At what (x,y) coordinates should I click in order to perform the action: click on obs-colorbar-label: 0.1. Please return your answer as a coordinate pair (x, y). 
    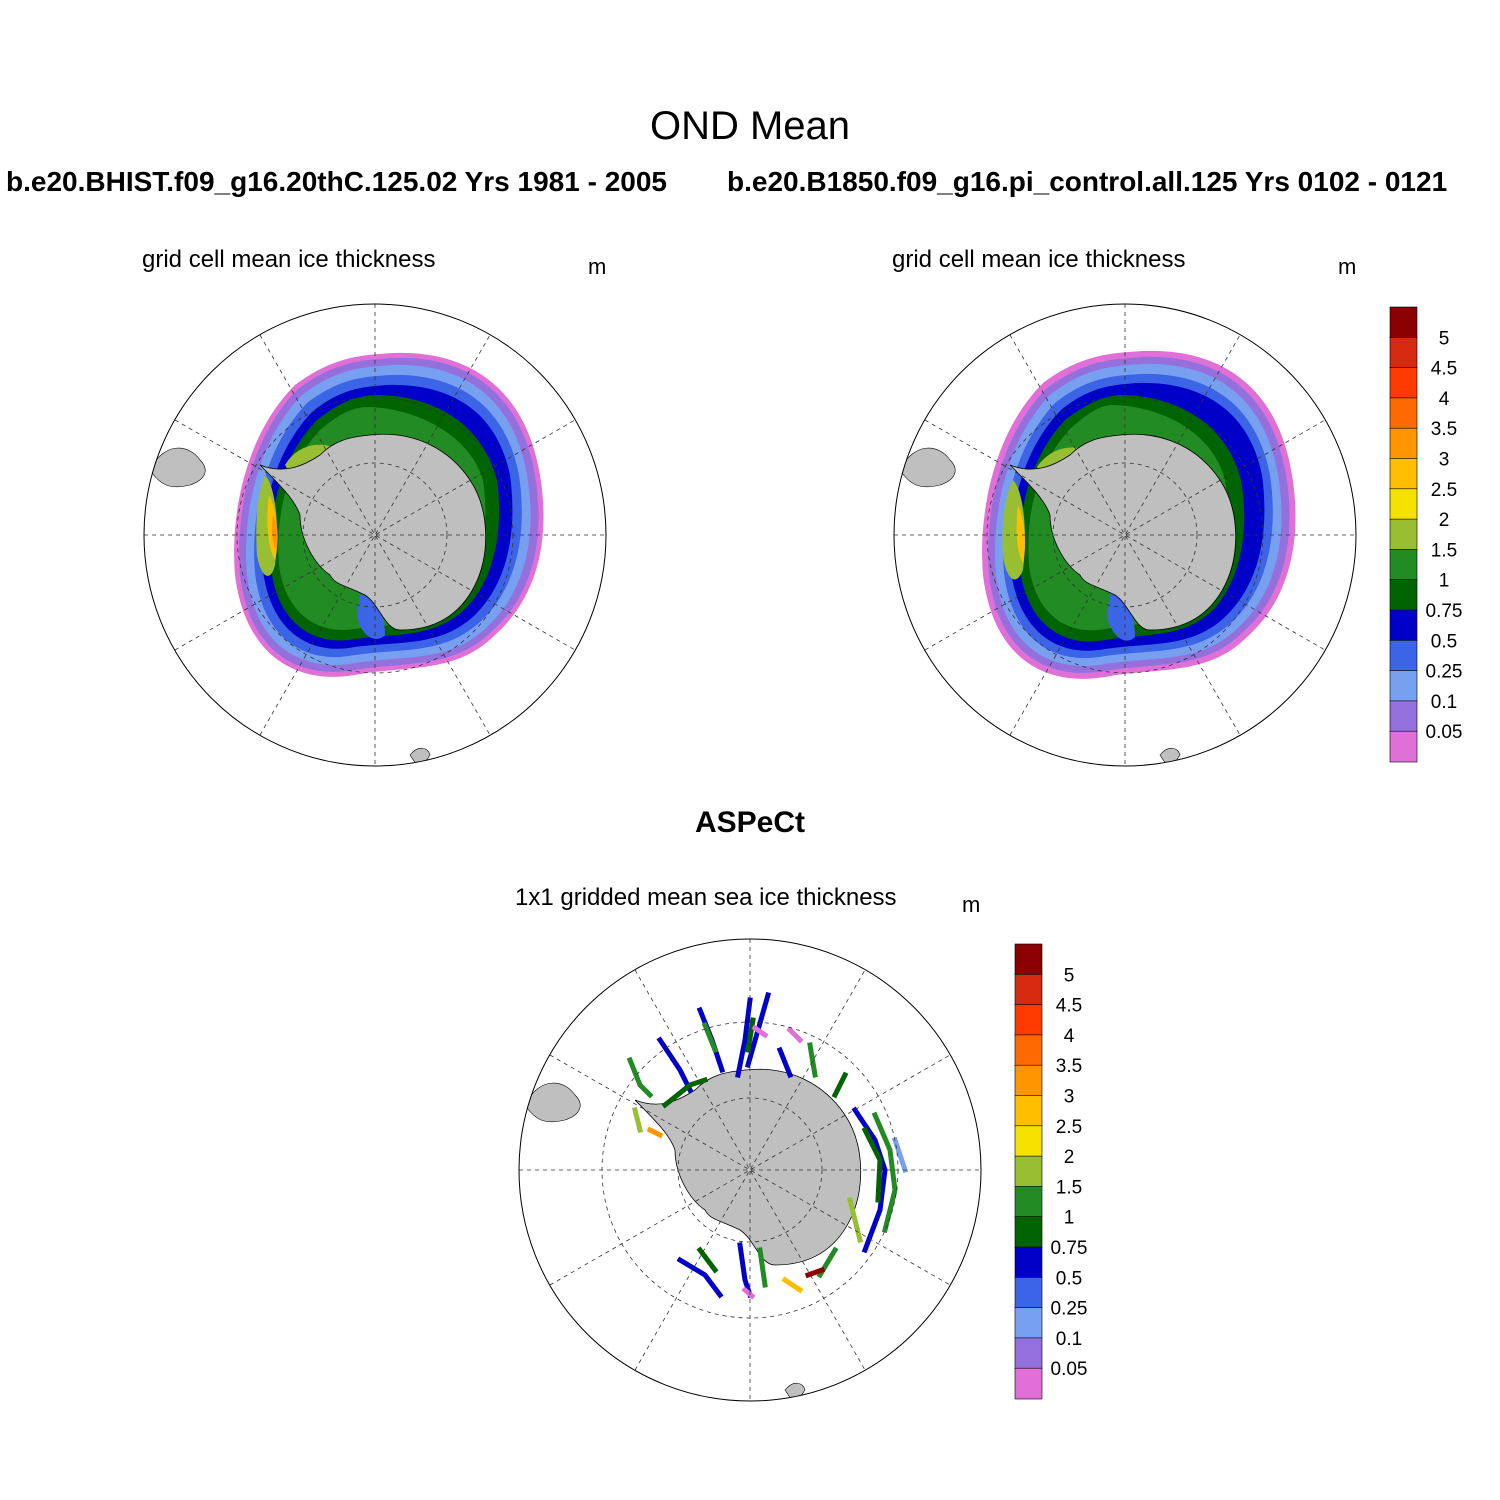
    Looking at the image, I should click on (1069, 1339).